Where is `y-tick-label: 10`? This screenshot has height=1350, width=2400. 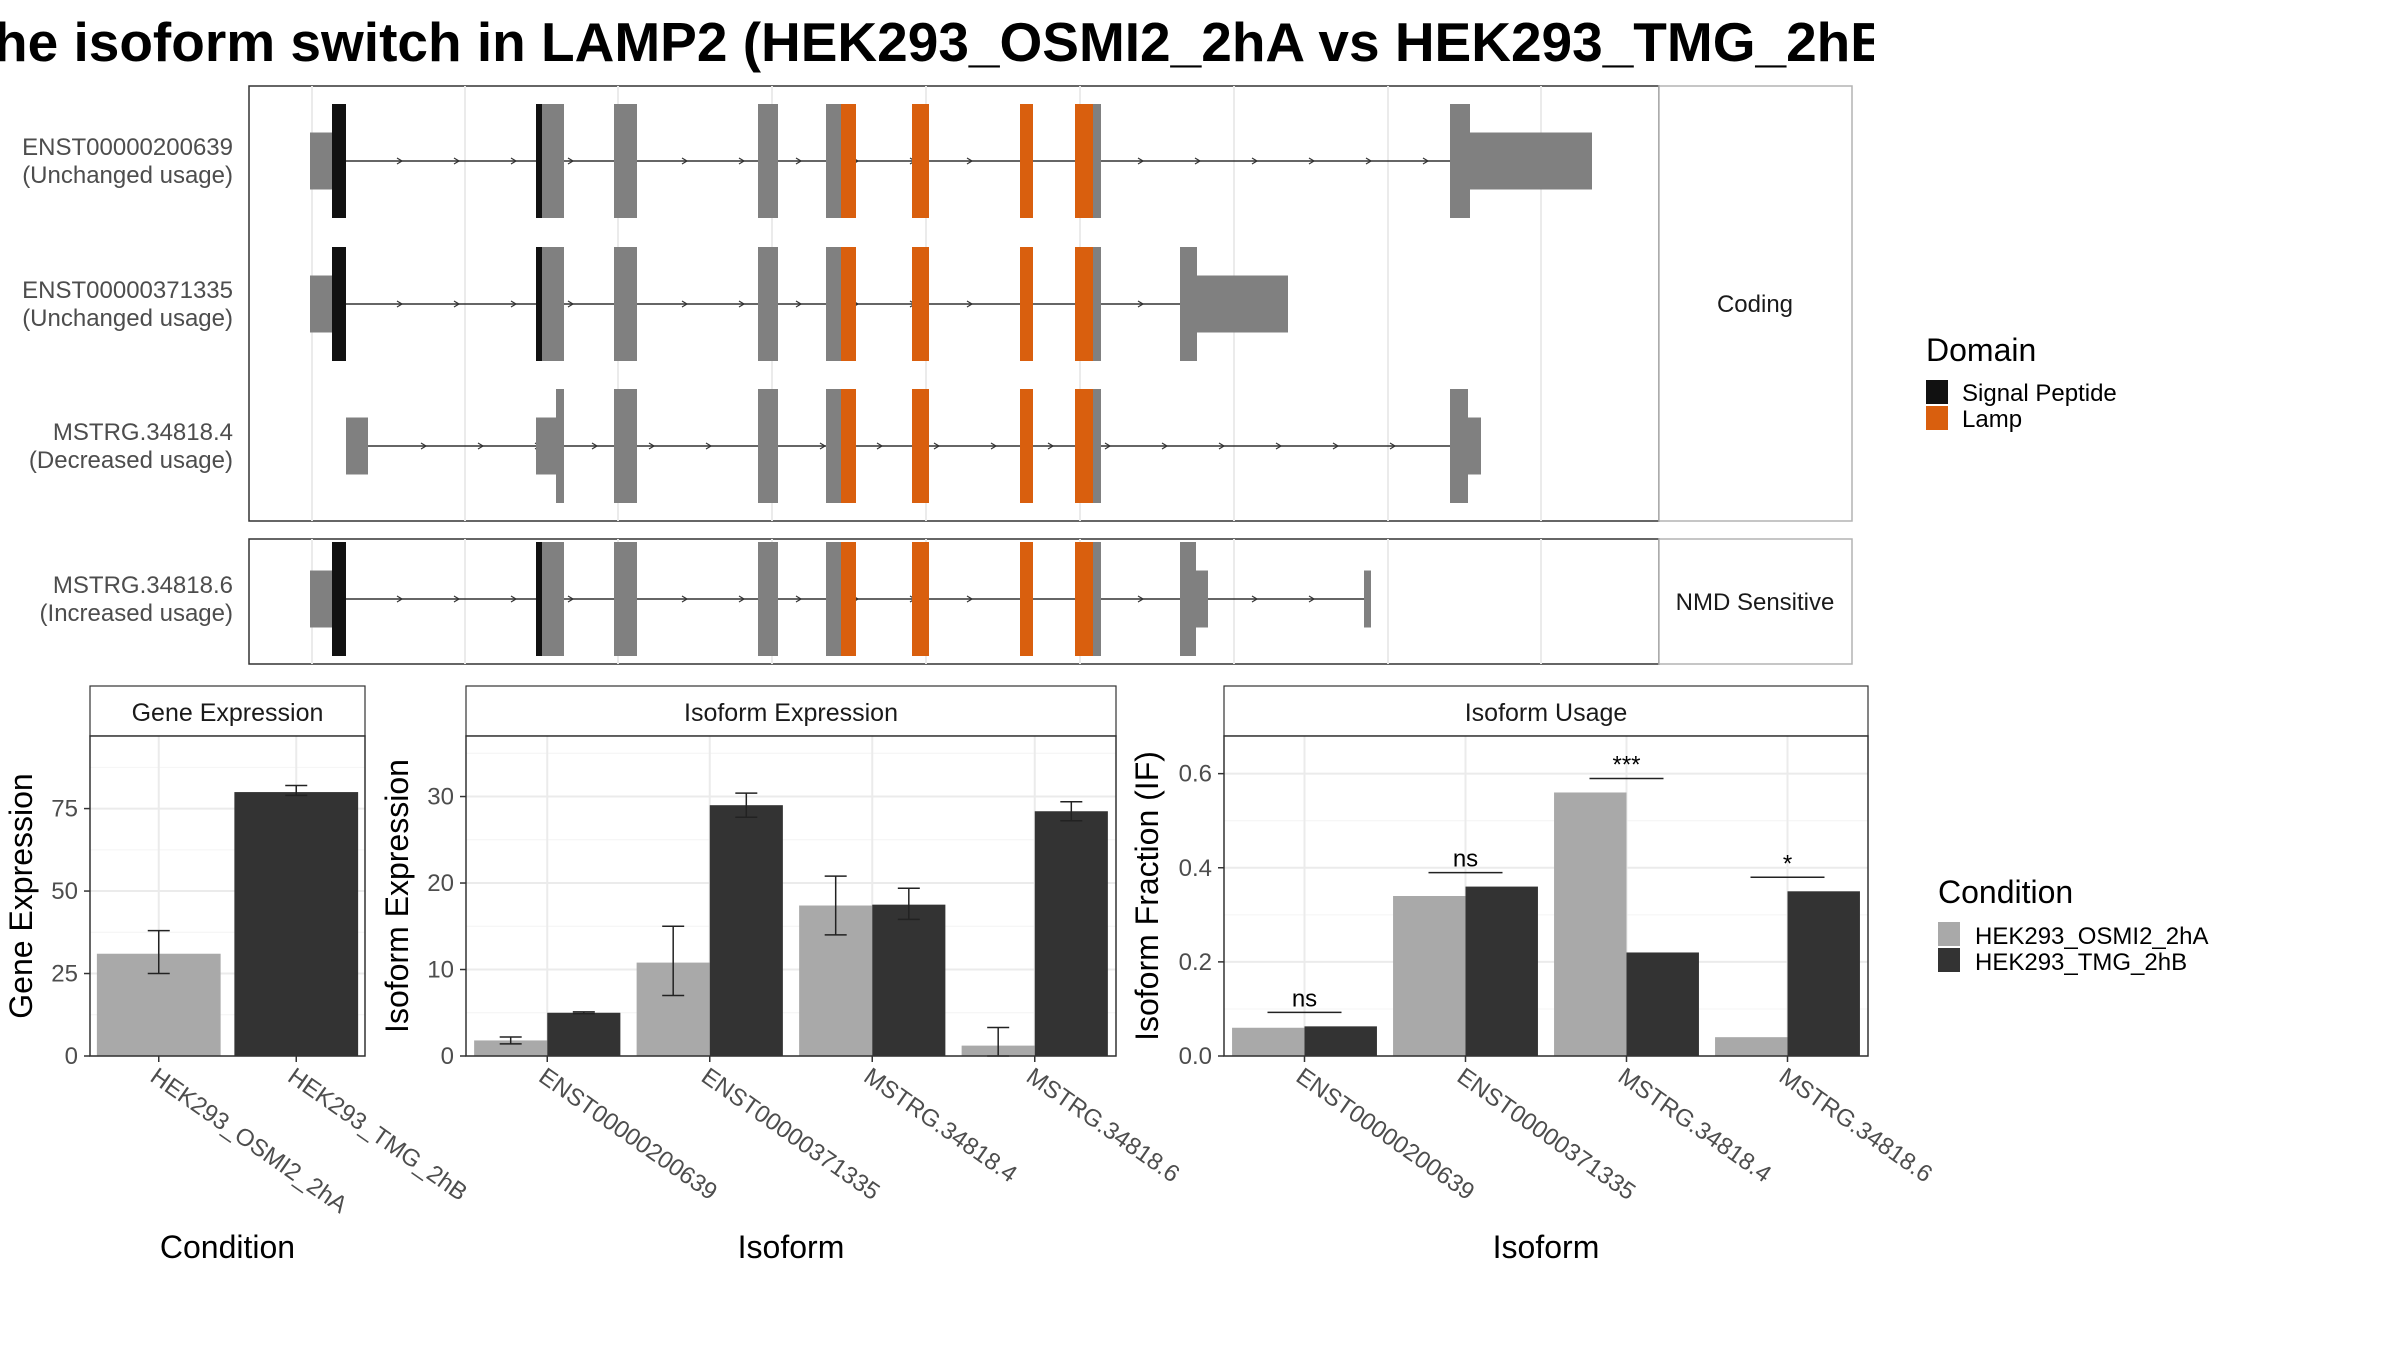
y-tick-label: 10 is located at coordinates (440, 970).